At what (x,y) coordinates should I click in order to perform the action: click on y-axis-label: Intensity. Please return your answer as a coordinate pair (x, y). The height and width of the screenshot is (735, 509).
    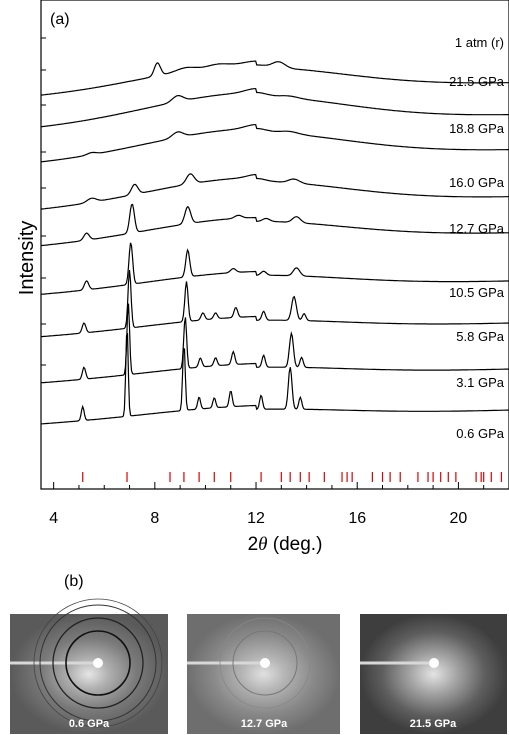
    Looking at the image, I should click on (27, 258).